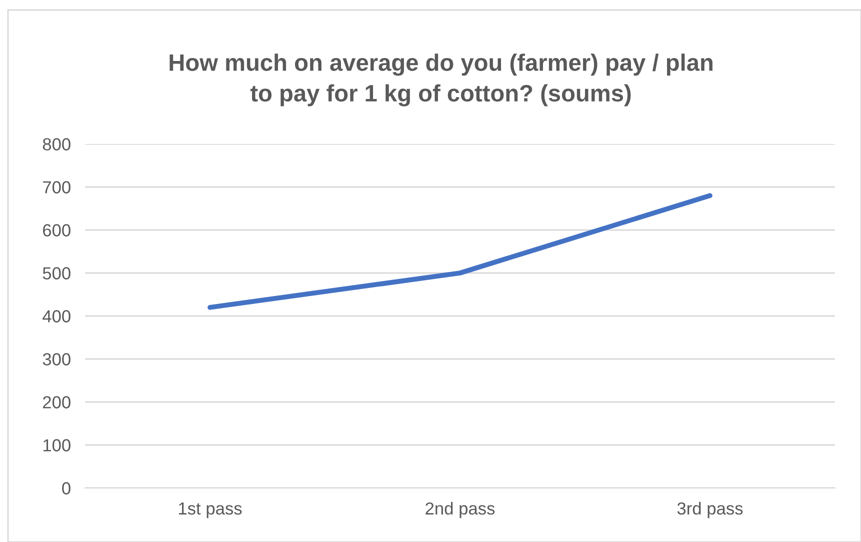  What do you see at coordinates (56, 187) in the screenshot?
I see `y-tick-label: 700` at bounding box center [56, 187].